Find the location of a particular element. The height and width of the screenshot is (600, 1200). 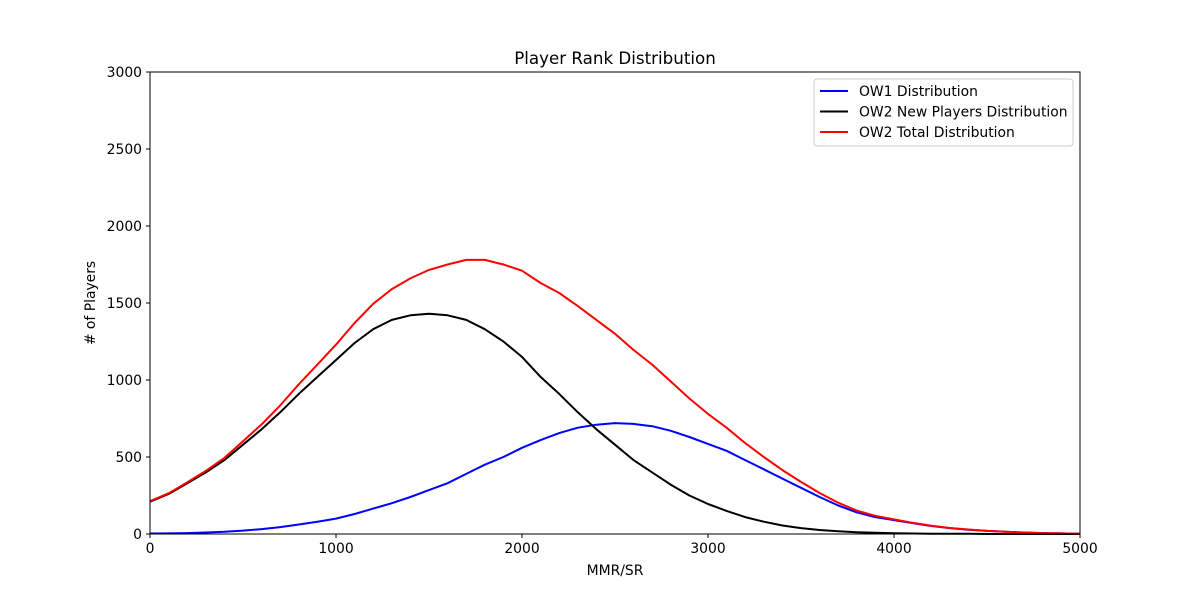

y-tick-label: 2000 is located at coordinates (124, 227).